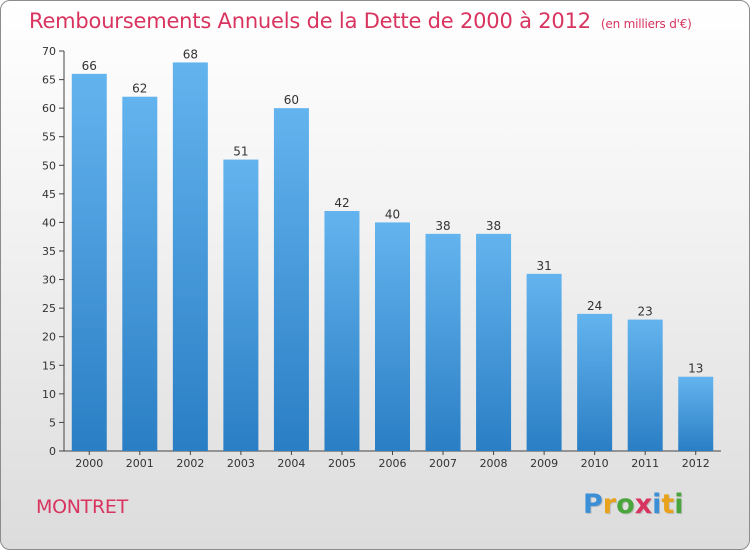  Describe the element at coordinates (49, 308) in the screenshot. I see `y-tick-label: 25` at that location.